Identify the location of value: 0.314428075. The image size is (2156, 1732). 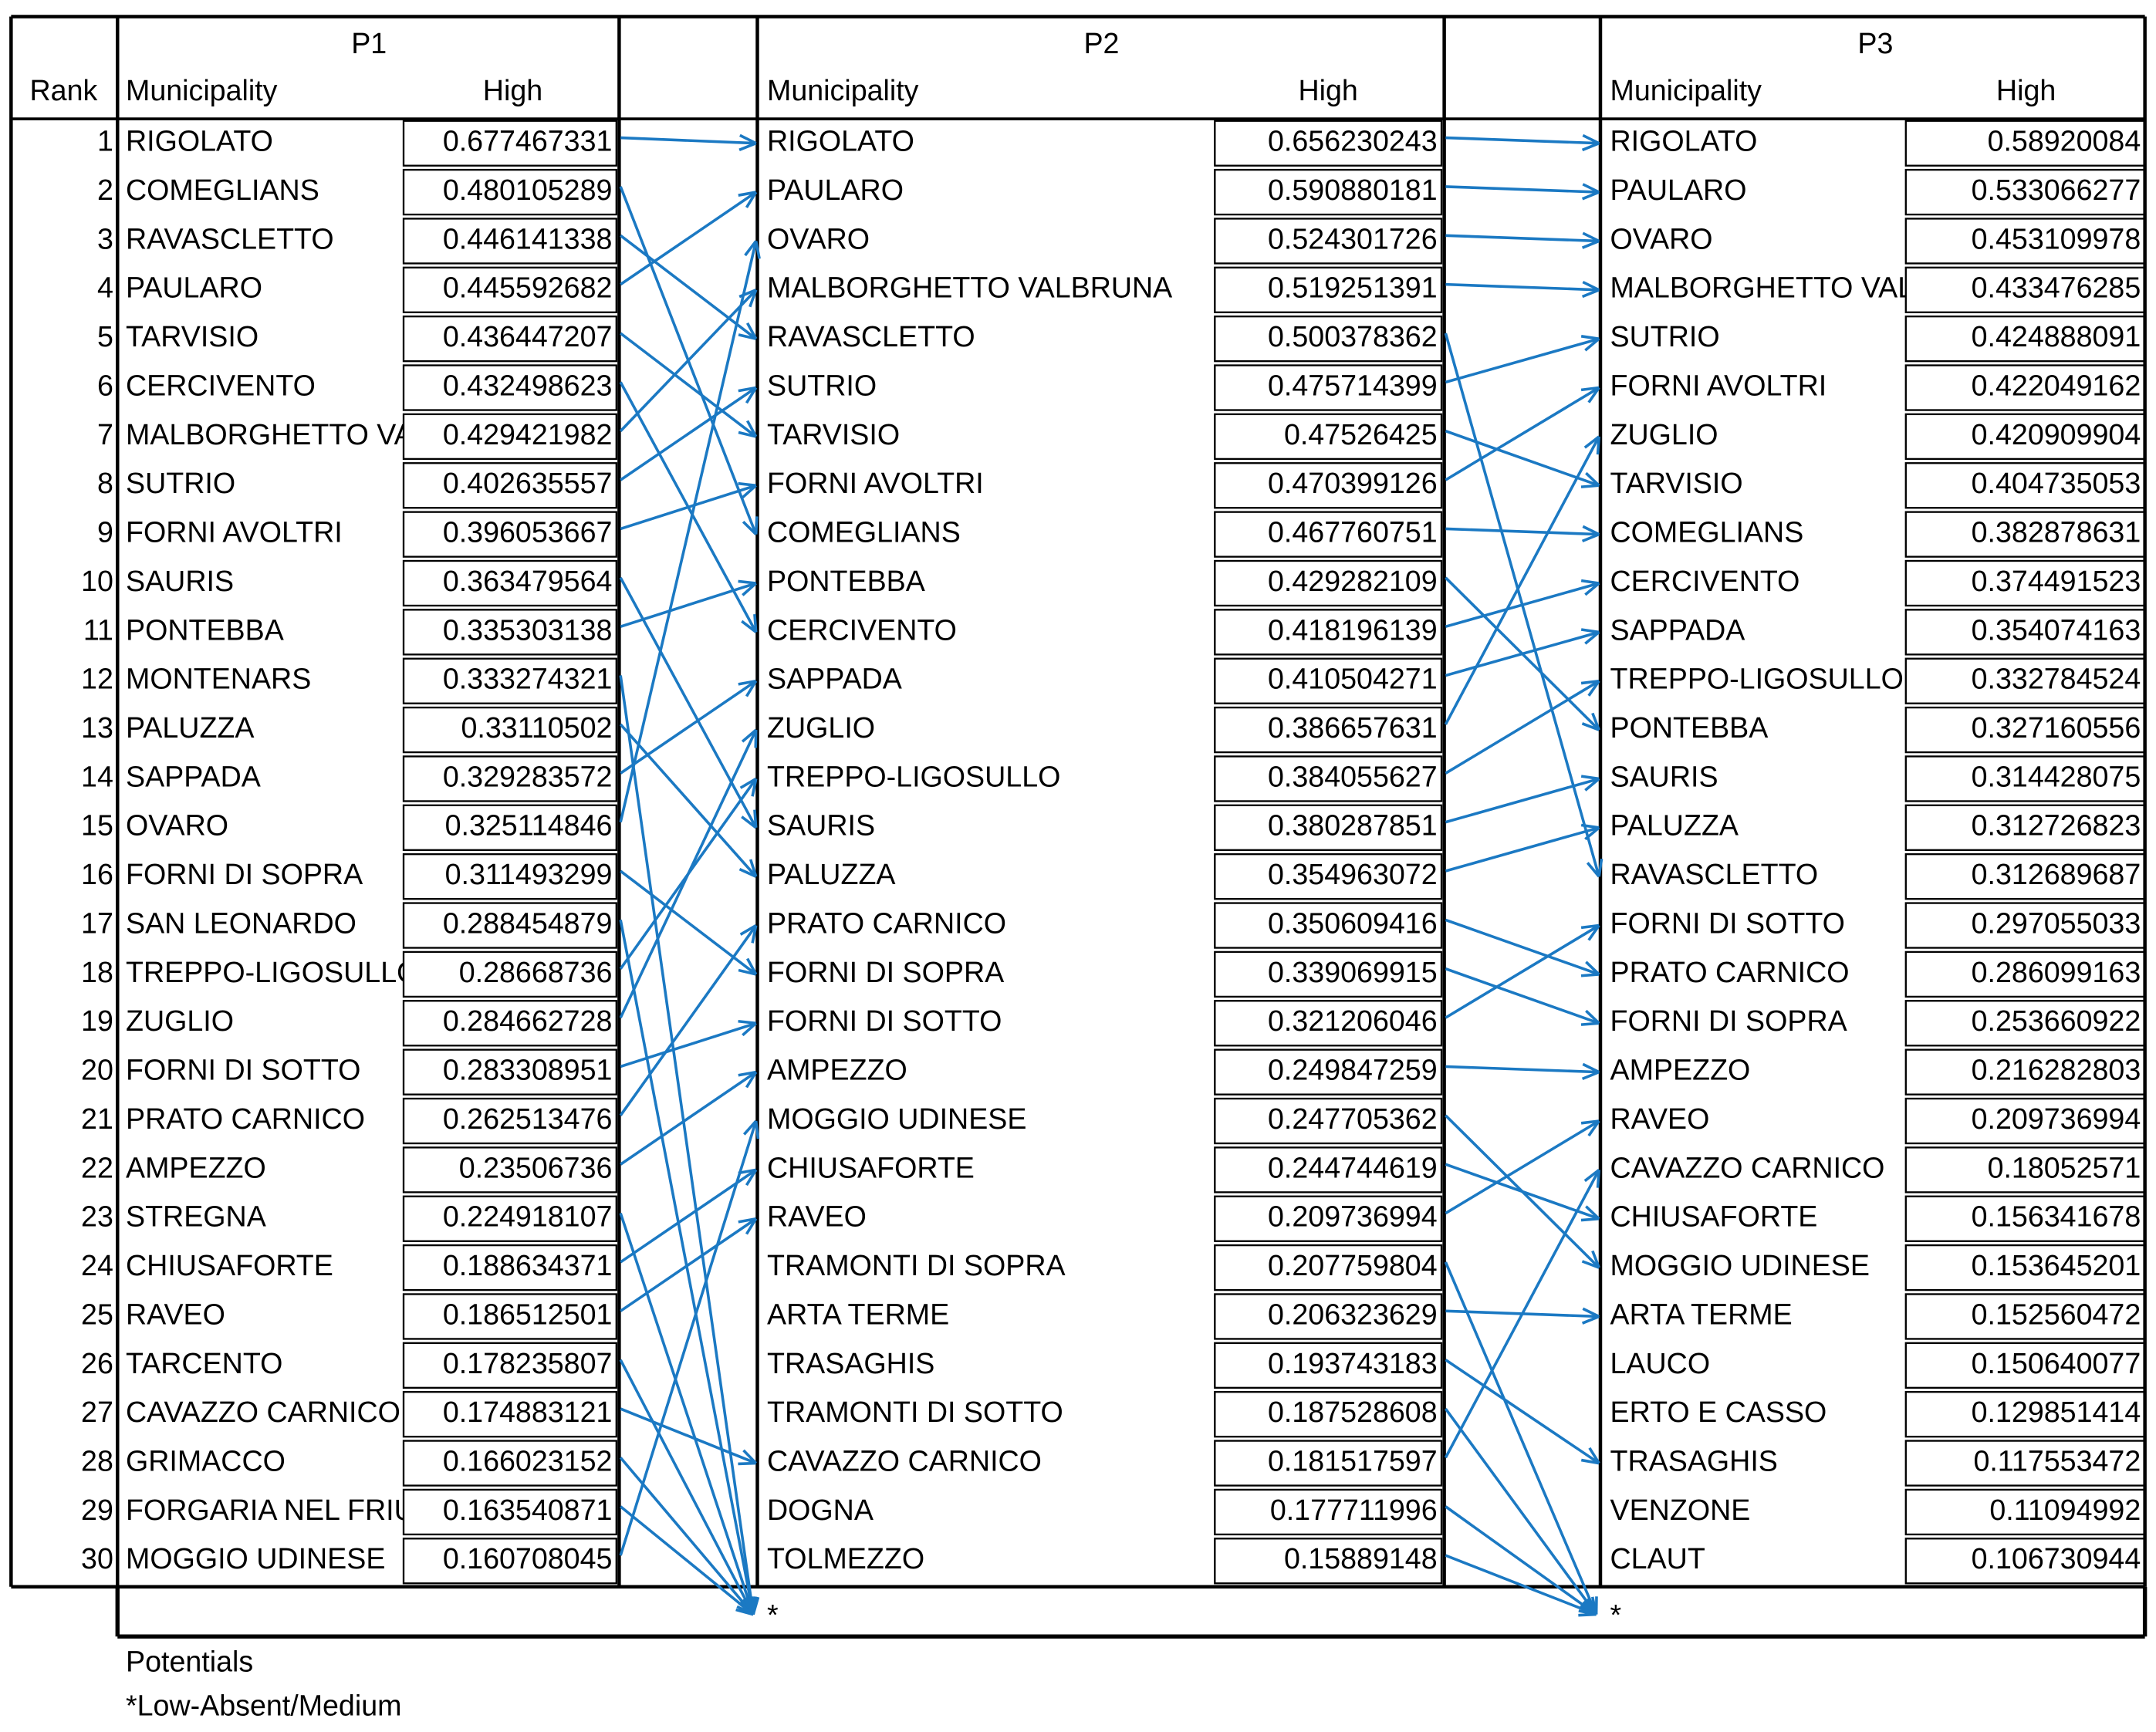
(2056, 776).